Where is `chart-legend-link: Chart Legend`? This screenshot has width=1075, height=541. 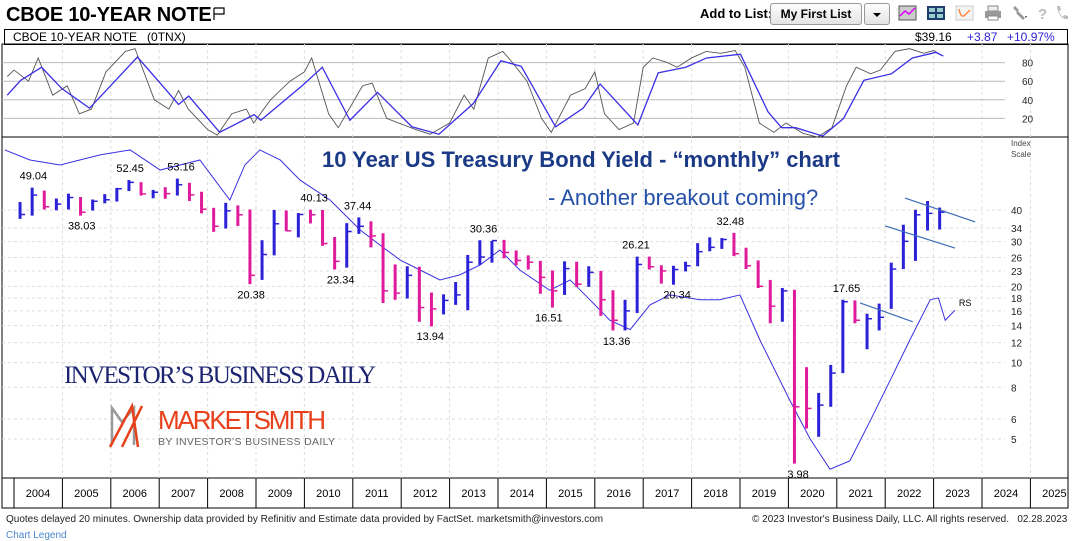
chart-legend-link: Chart Legend is located at coordinates (36, 535).